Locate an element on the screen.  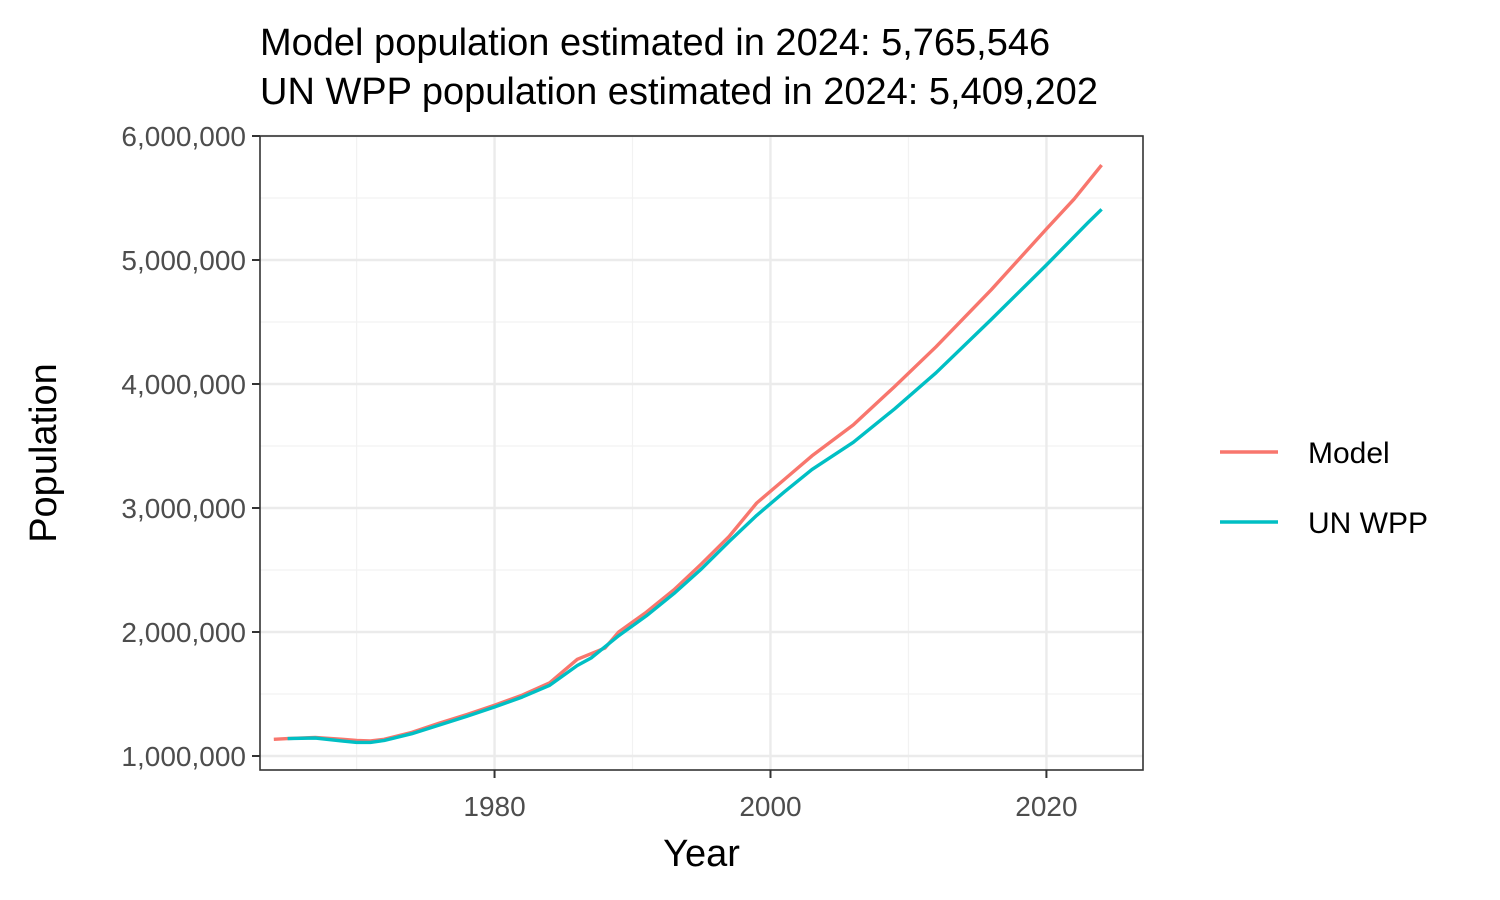
x-axis: 1980 2000 2020 is located at coordinates (770, 796).